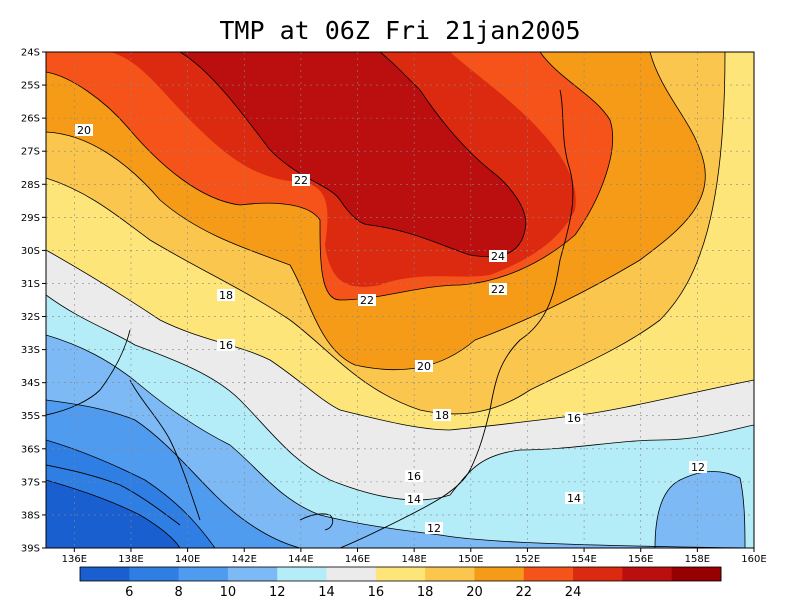  What do you see at coordinates (30, 86) in the screenshot?
I see `y-tick-label: 25S` at bounding box center [30, 86].